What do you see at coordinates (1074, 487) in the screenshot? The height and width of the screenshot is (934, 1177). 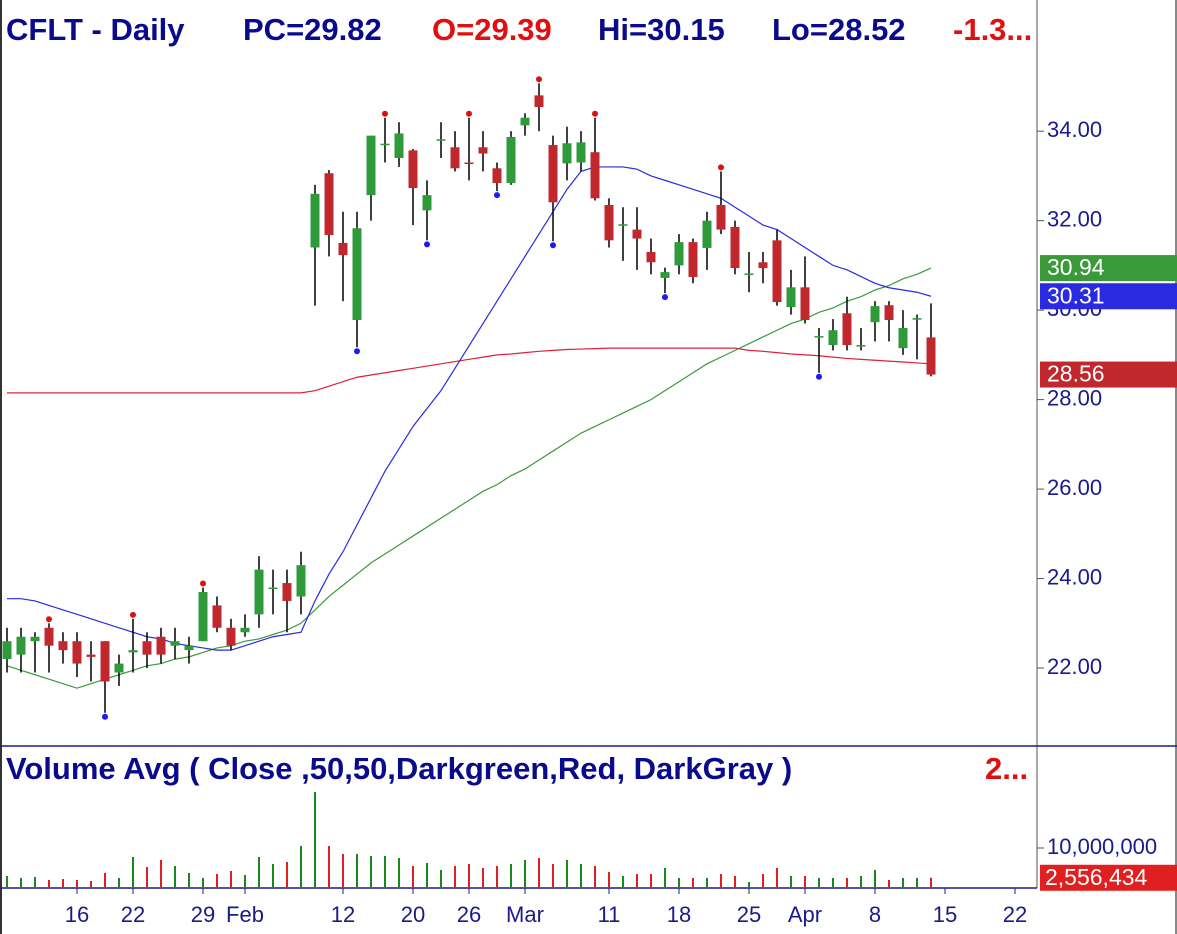 I see `y-tick-label: 26.00` at bounding box center [1074, 487].